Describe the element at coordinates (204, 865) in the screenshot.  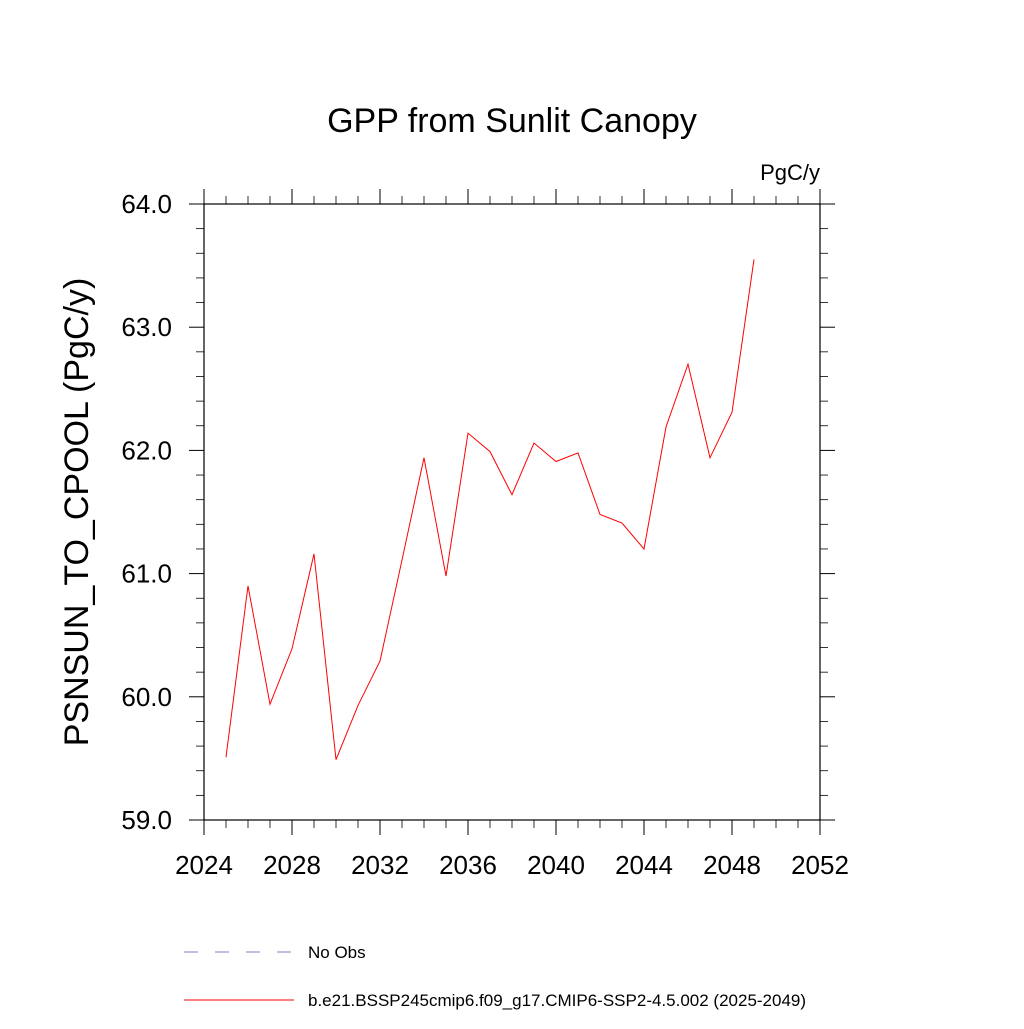
I see `x-tick-label: 2024` at that location.